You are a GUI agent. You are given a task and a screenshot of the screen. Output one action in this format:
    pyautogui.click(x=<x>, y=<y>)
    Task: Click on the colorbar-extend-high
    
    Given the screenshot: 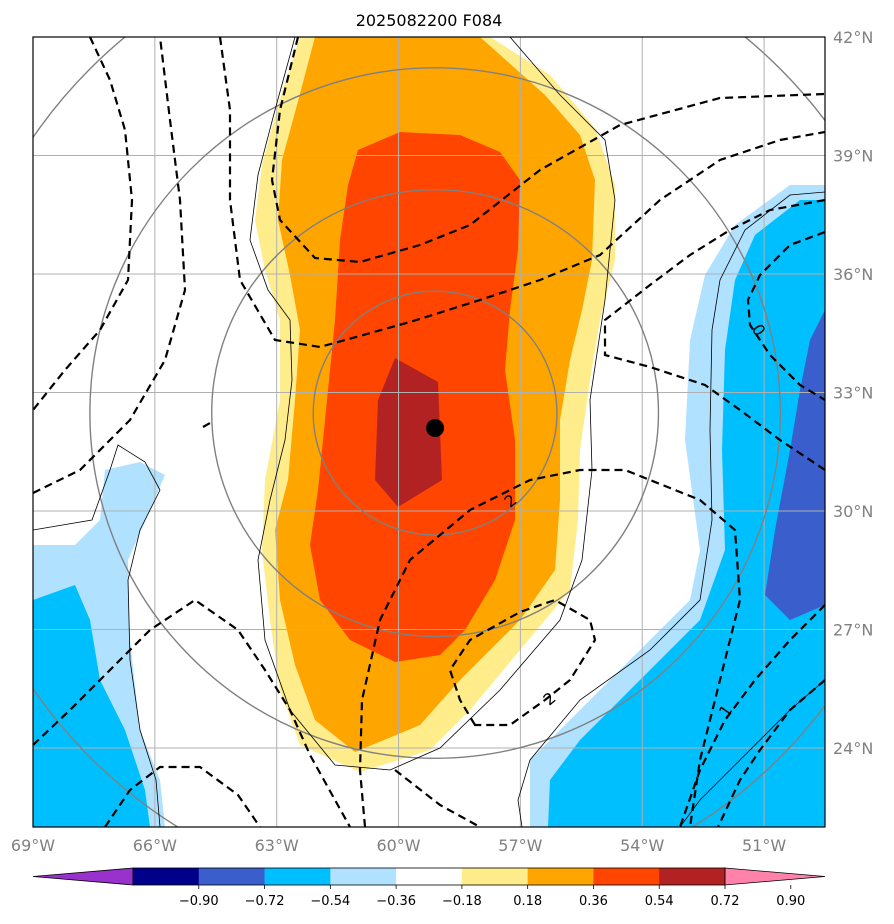 What is the action you would take?
    pyautogui.click(x=775, y=876)
    